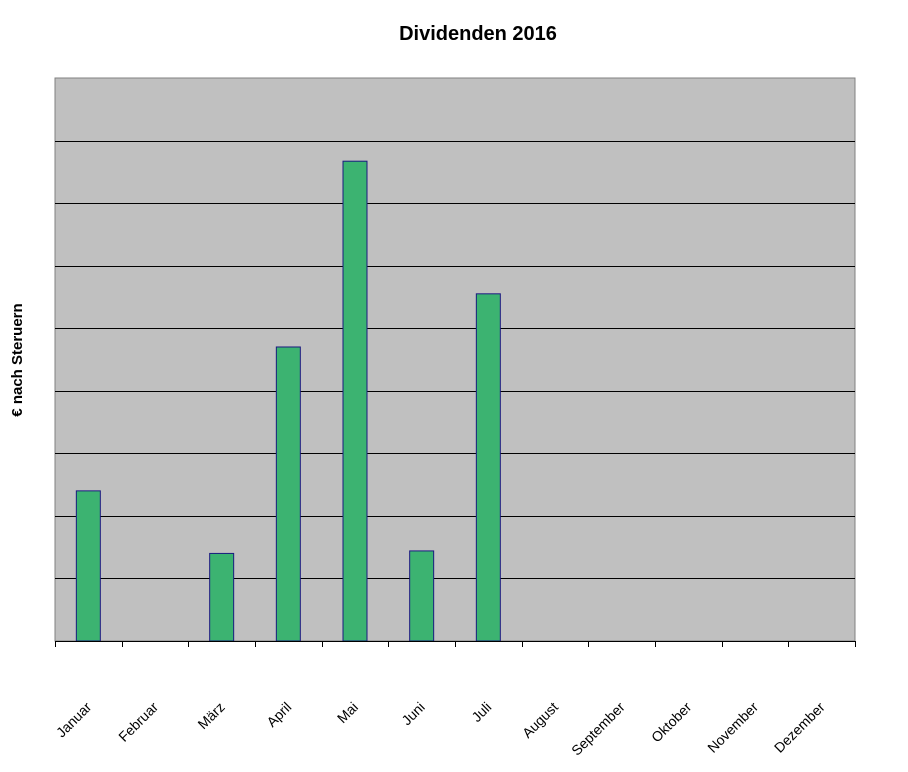  I want to click on bar-mai, so click(355, 401).